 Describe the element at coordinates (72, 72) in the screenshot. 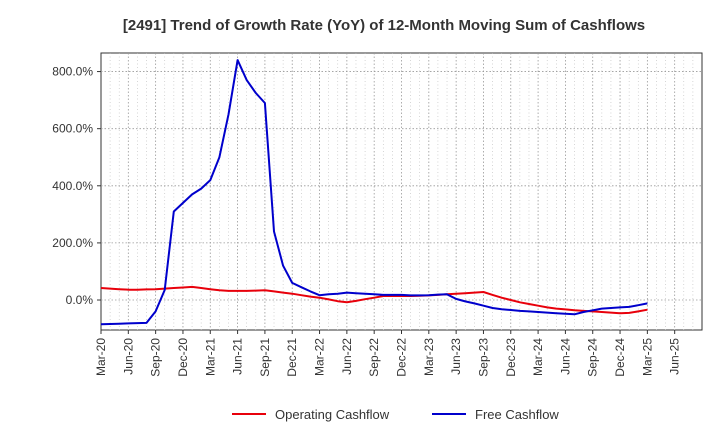

I see `y-tick-label: 800.0%` at that location.